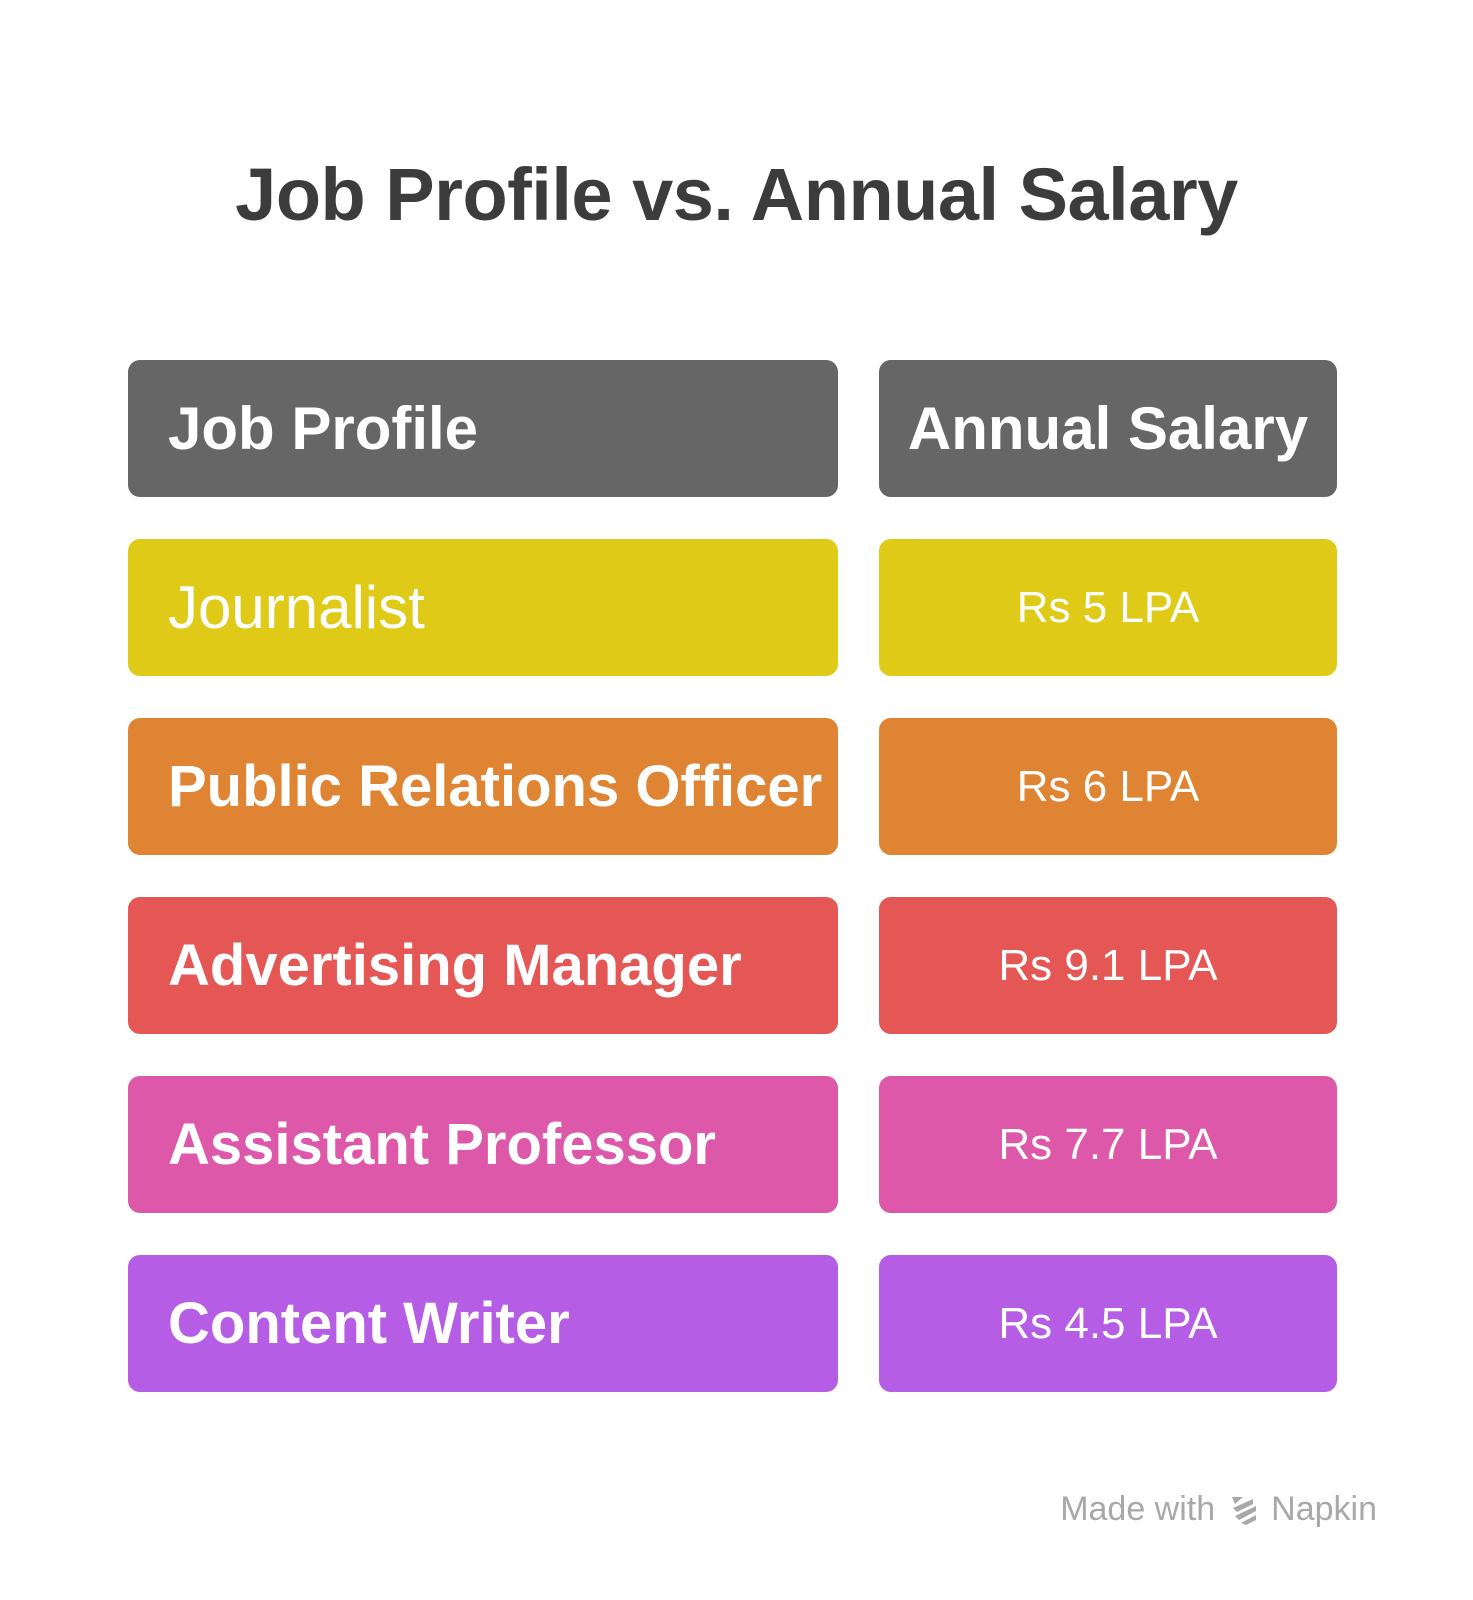 Image resolution: width=1473 pixels, height=1600 pixels. I want to click on column-header-annual-salary: Annual Salary, so click(1108, 428).